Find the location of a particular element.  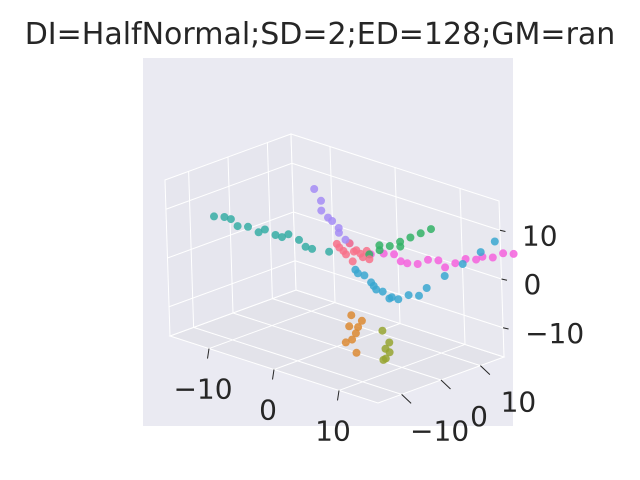

z-tick-label: 10 is located at coordinates (540, 235).